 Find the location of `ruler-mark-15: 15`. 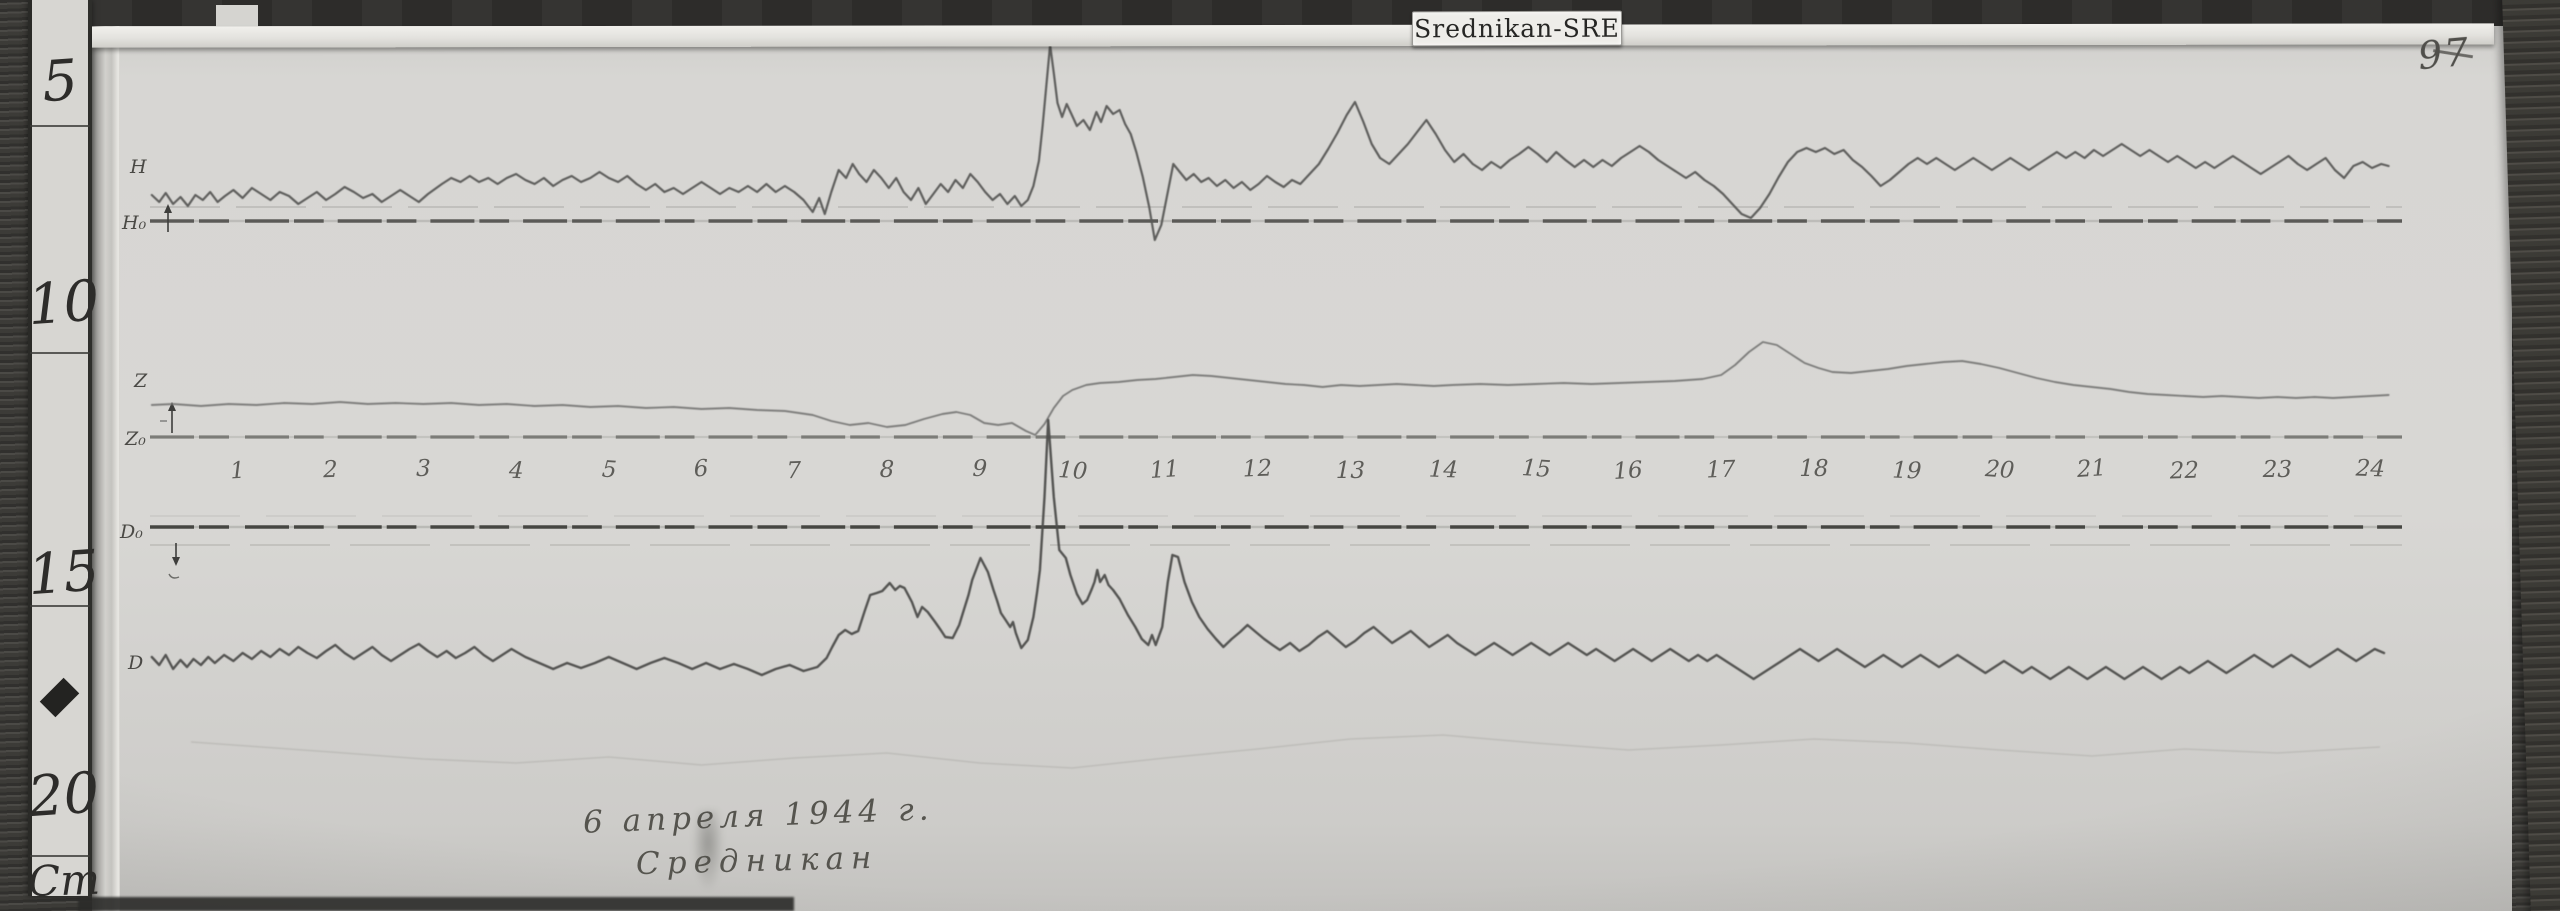

ruler-mark-15: 15 is located at coordinates (63, 573).